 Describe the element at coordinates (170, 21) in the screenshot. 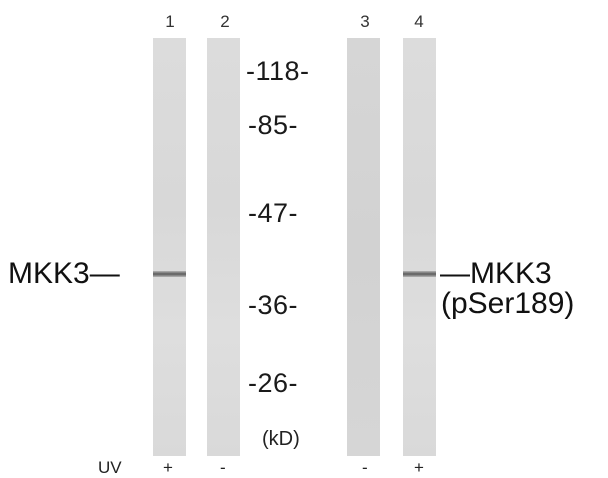

I see `lane-number-1: 1` at that location.